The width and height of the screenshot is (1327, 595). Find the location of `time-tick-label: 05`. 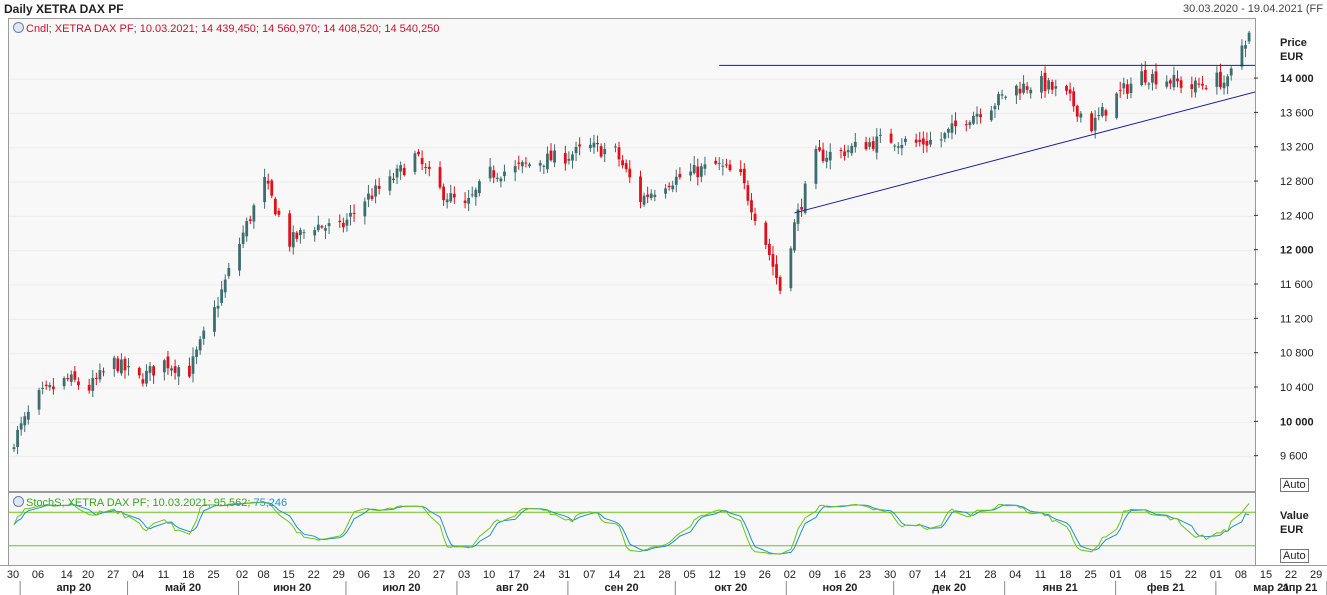

time-tick-label: 05 is located at coordinates (689, 575).